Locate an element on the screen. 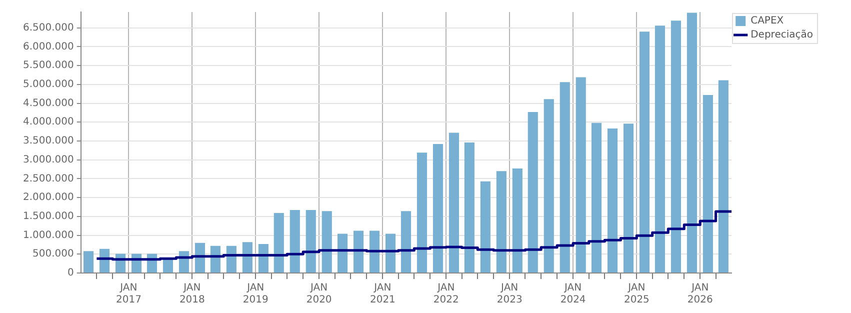 The height and width of the screenshot is (313, 851). x-tick-label: JAN 2018 is located at coordinates (192, 294).